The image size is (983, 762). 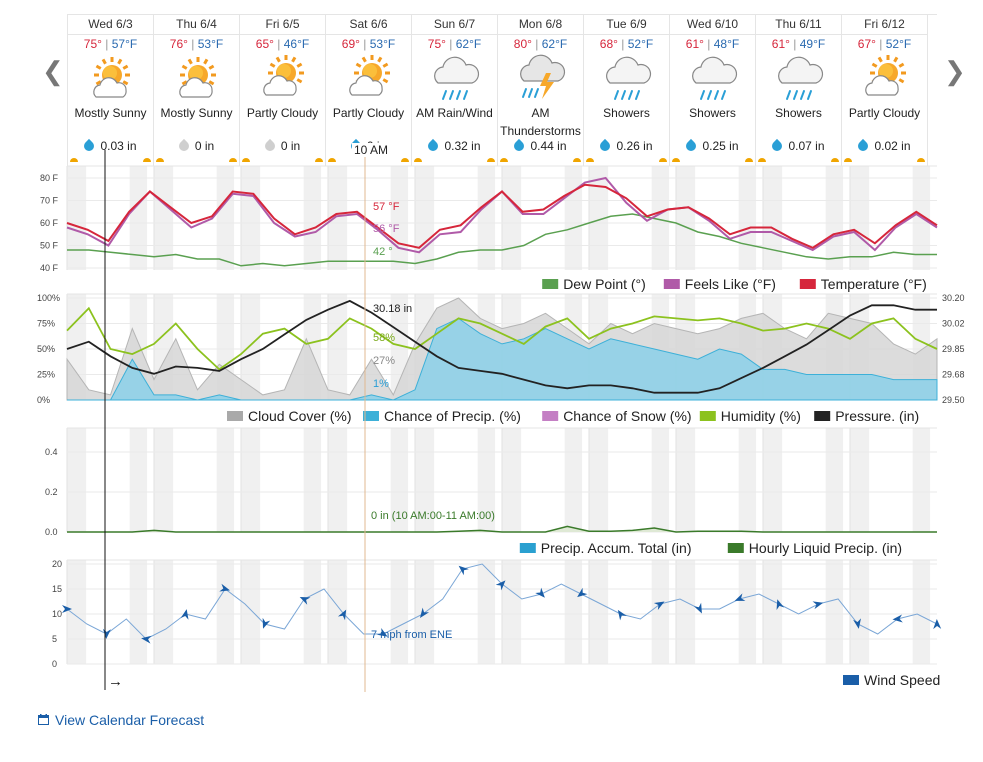 I want to click on day-high: 69°, so click(x=350, y=44).